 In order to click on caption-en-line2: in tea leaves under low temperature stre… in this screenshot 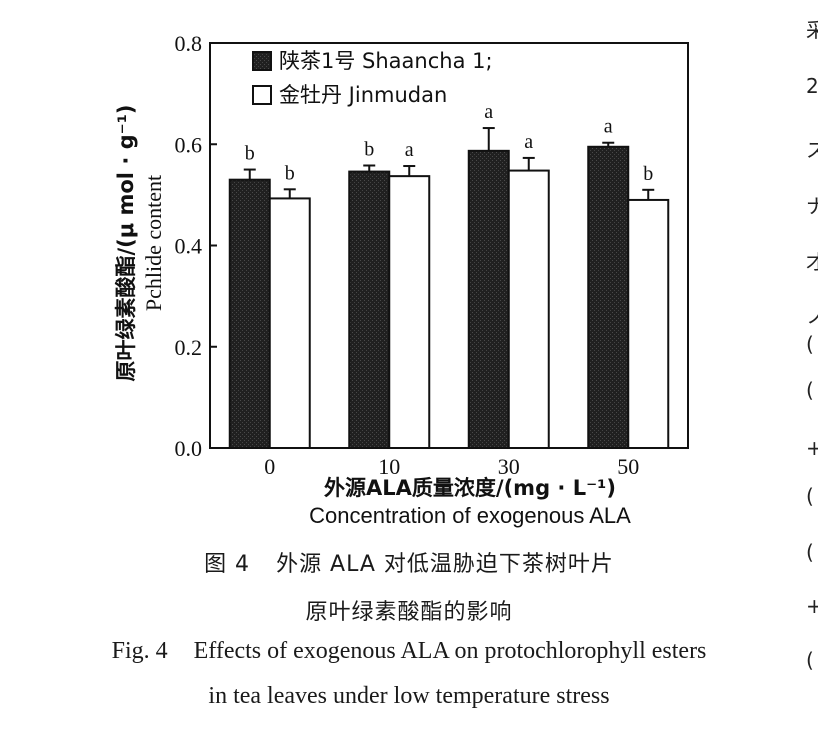, I will do `click(409, 696)`.